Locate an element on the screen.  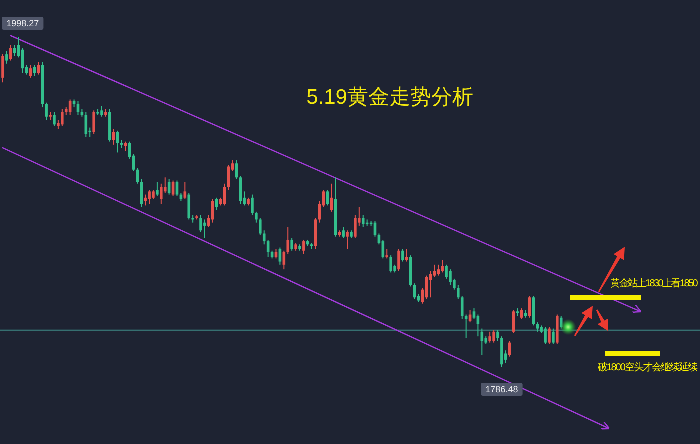
annotation: 1998.27 is located at coordinates (23, 23).